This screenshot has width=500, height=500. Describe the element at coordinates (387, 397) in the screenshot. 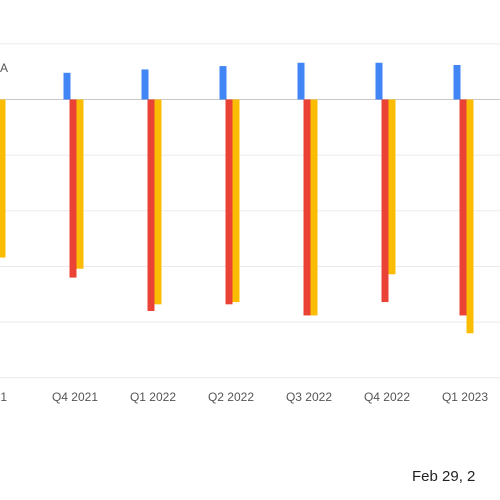

I see `x-tick-label: Q4 2022` at that location.